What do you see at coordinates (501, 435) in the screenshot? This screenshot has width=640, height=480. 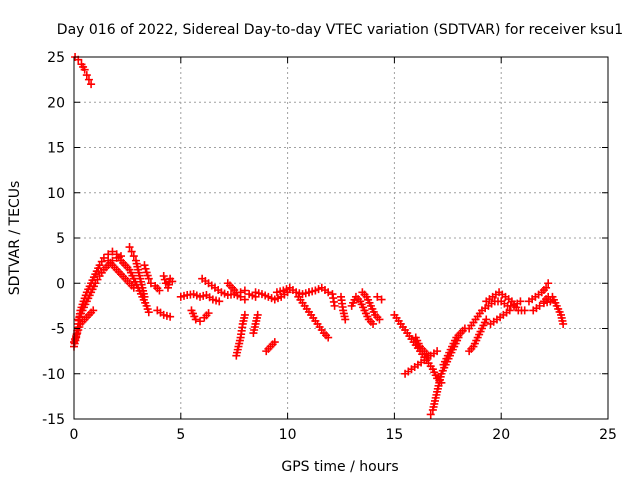 I see `x-tick-label: 20` at bounding box center [501, 435].